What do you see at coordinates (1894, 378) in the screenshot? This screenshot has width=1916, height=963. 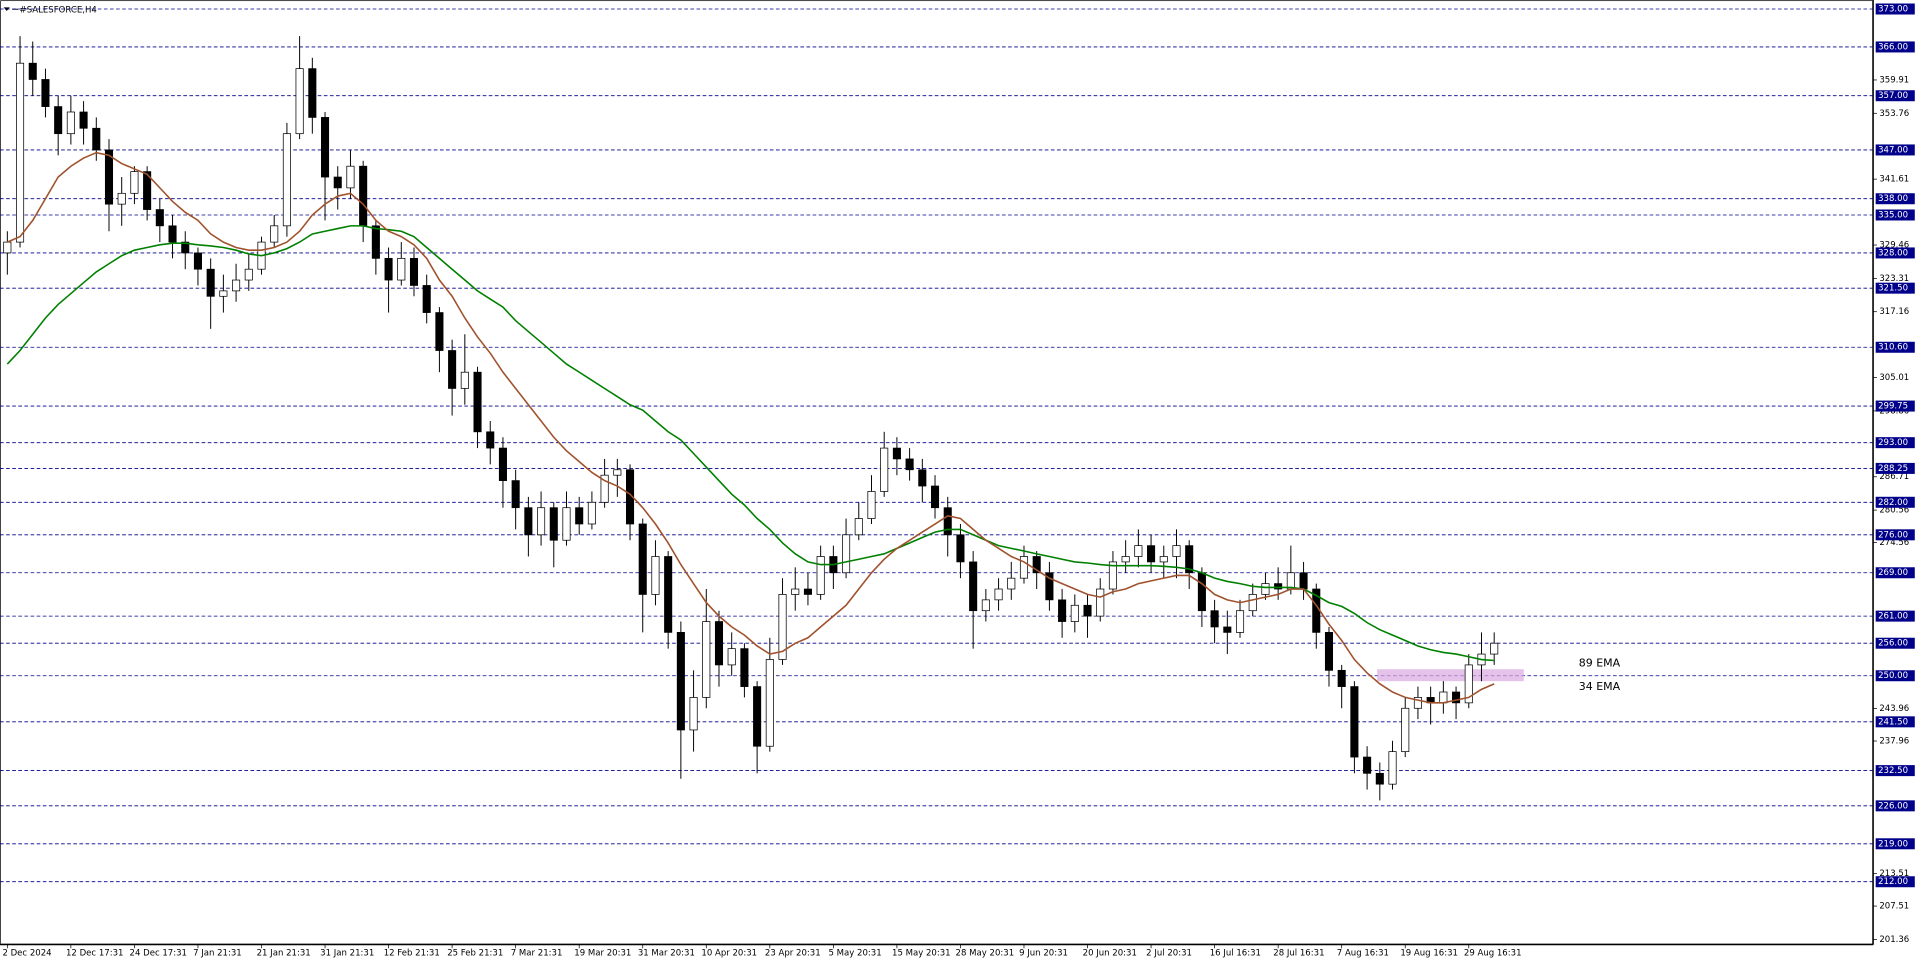 I see `y-tick-label: 305.01` at bounding box center [1894, 378].